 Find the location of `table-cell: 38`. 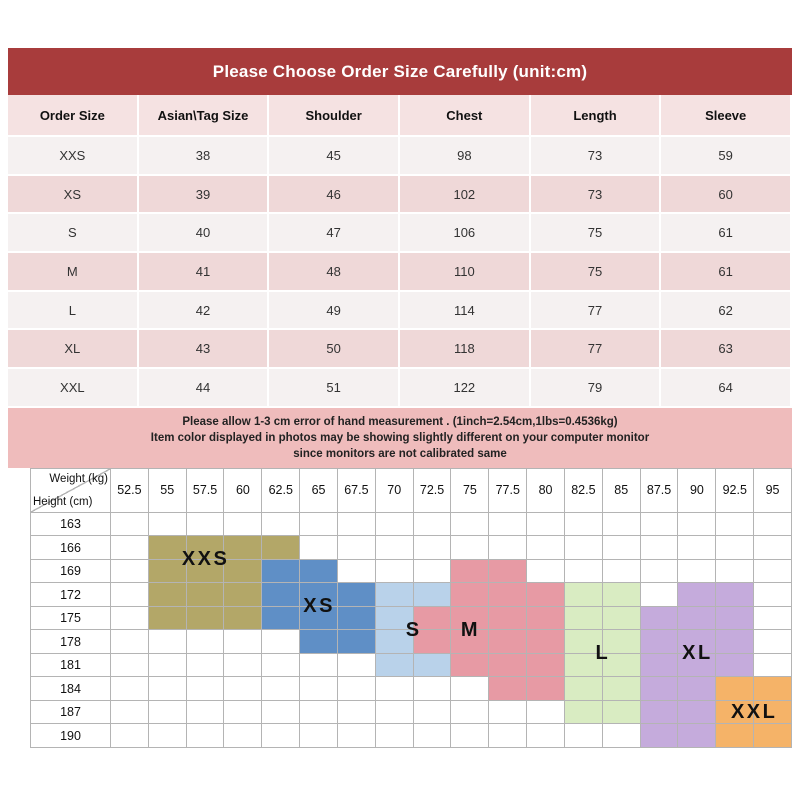

table-cell: 38 is located at coordinates (204, 156).